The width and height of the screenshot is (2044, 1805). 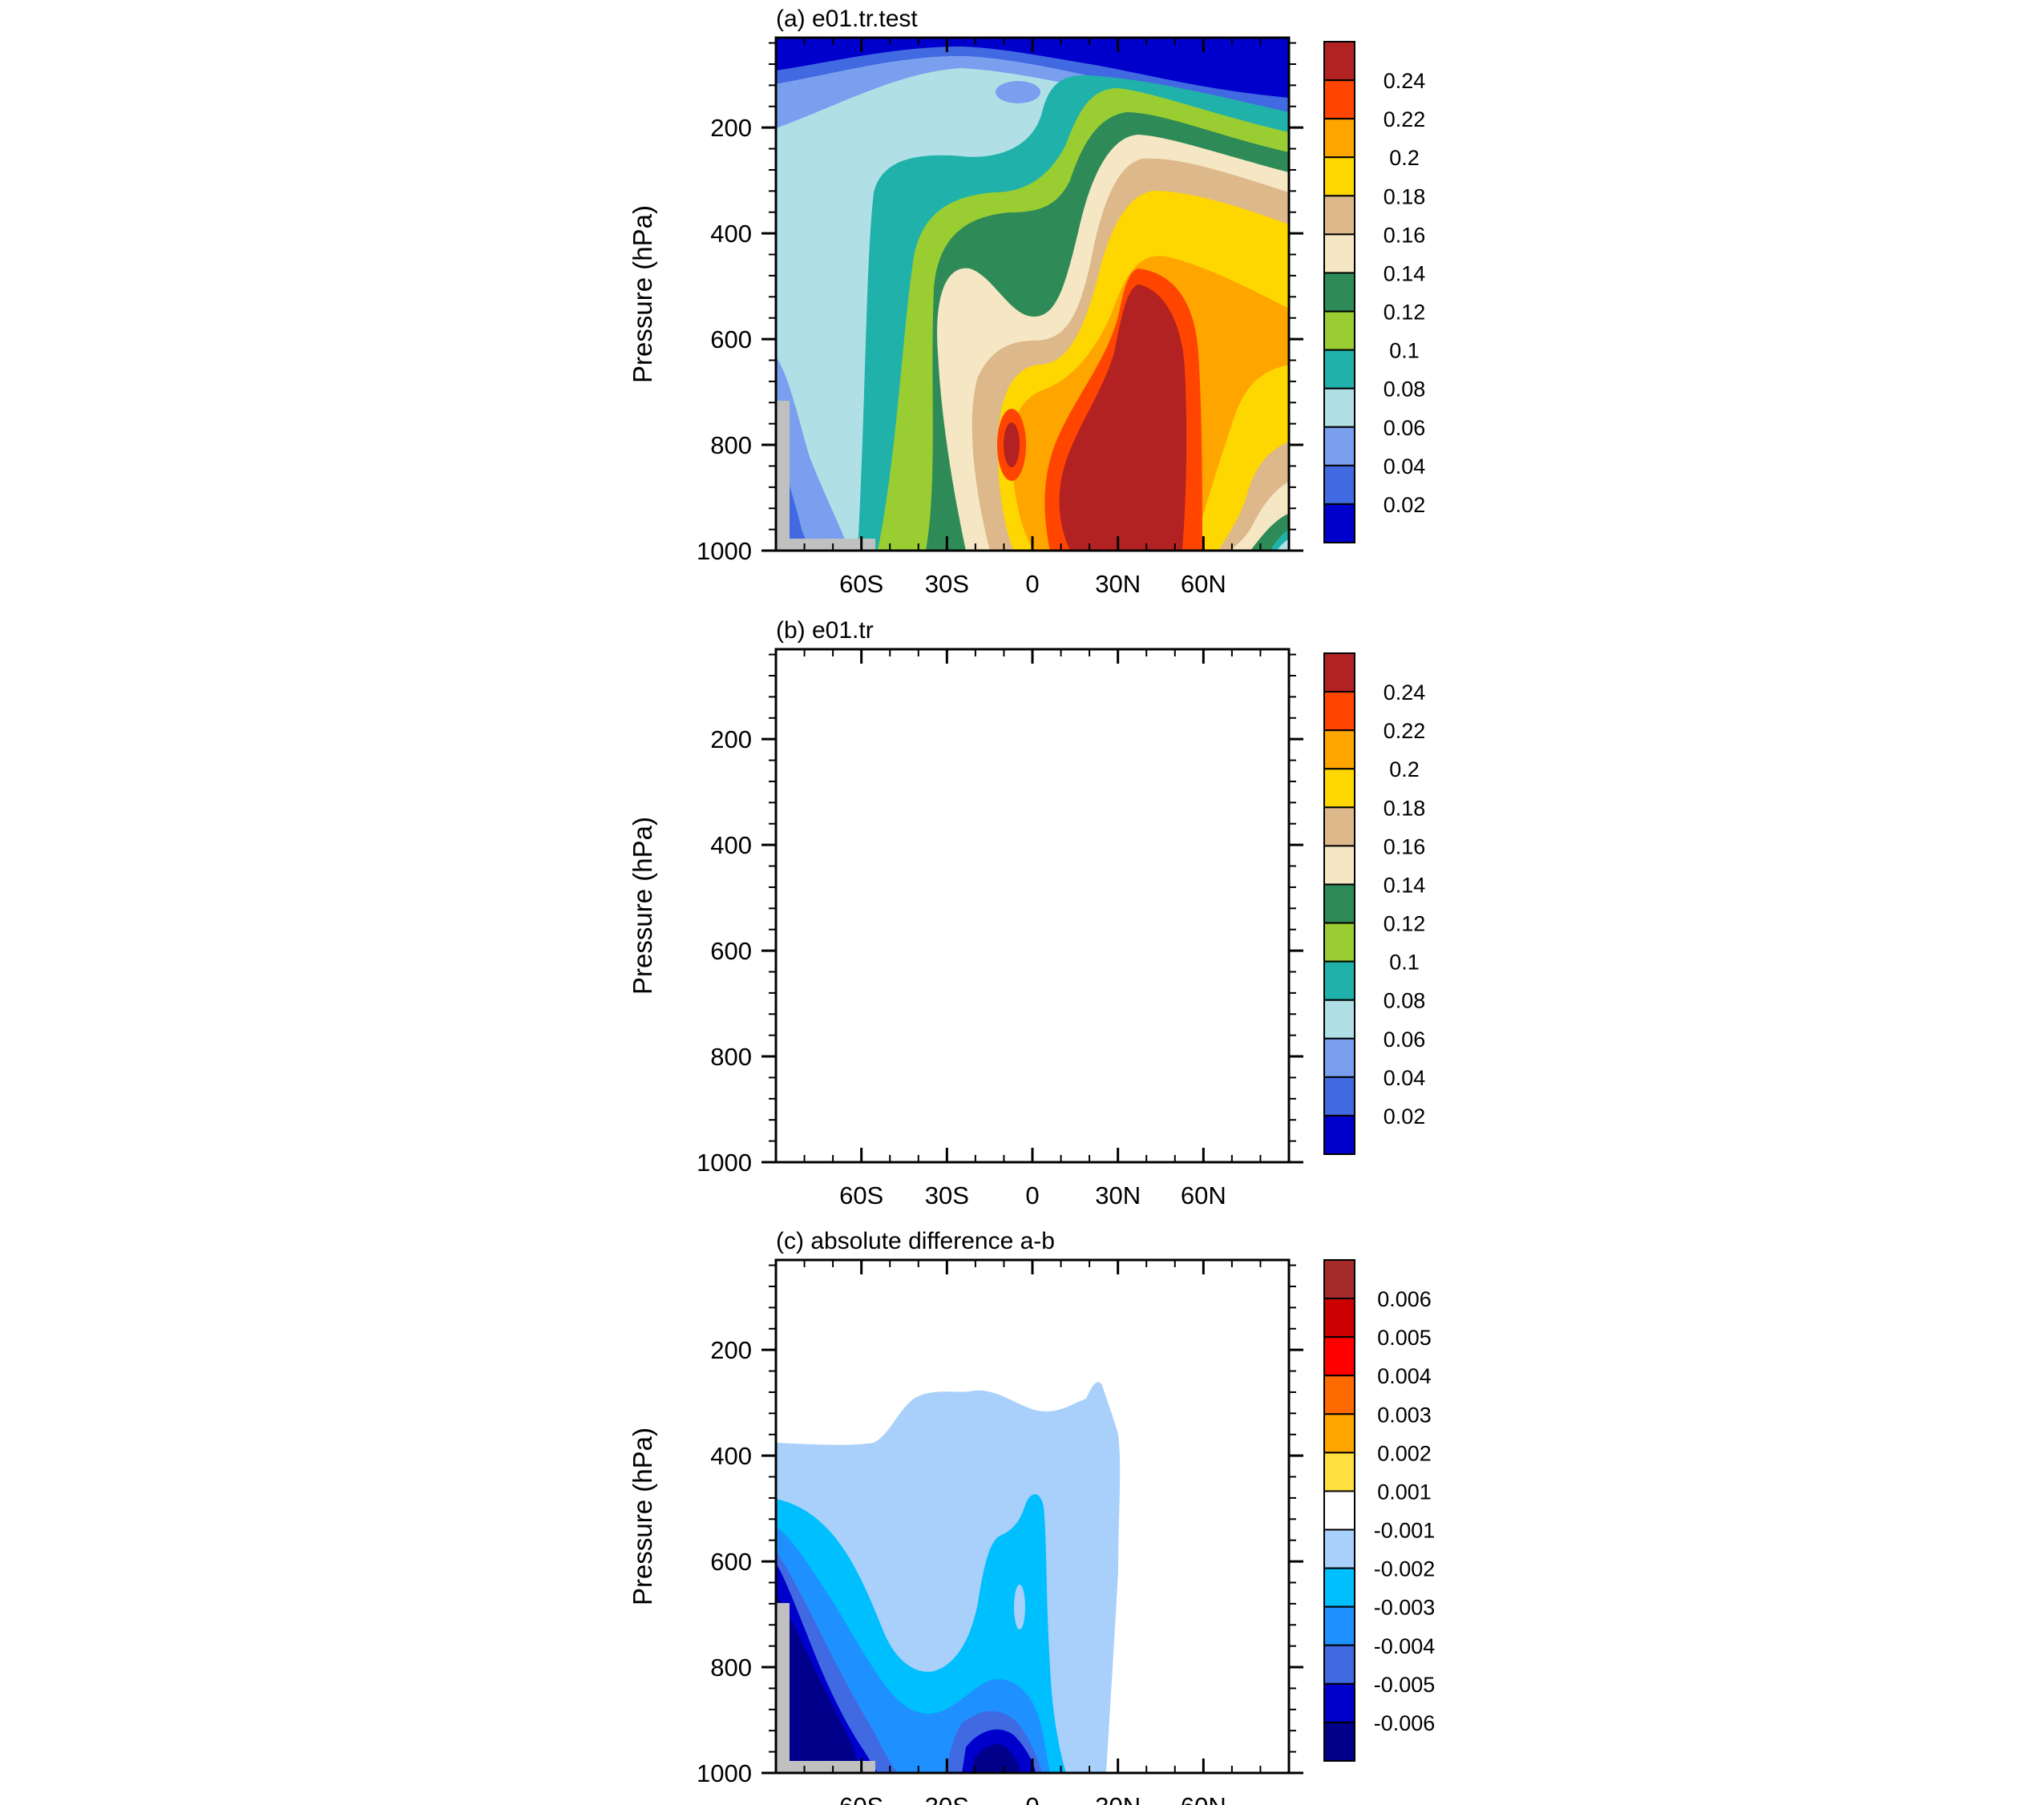 I want to click on colorbar-label: 0.1, so click(x=1404, y=963).